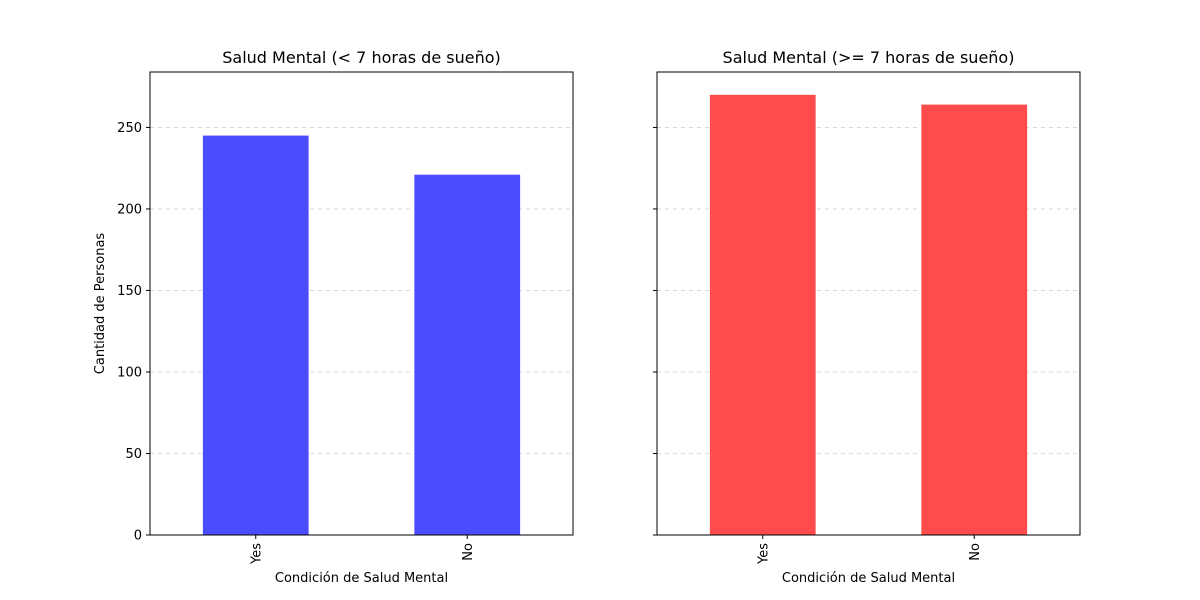  I want to click on left-bar-yes, so click(255, 335).